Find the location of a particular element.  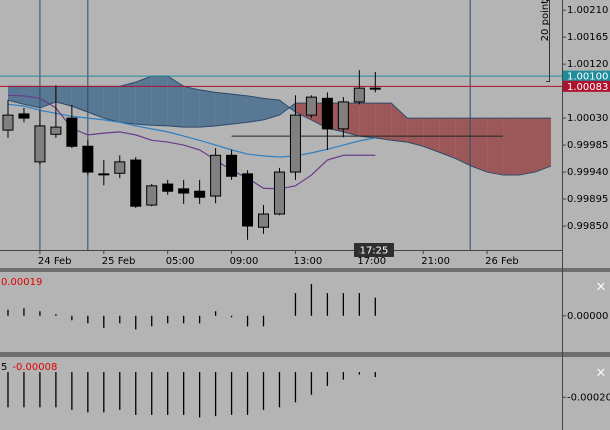

x-tick-label: 26 Feb is located at coordinates (502, 261).